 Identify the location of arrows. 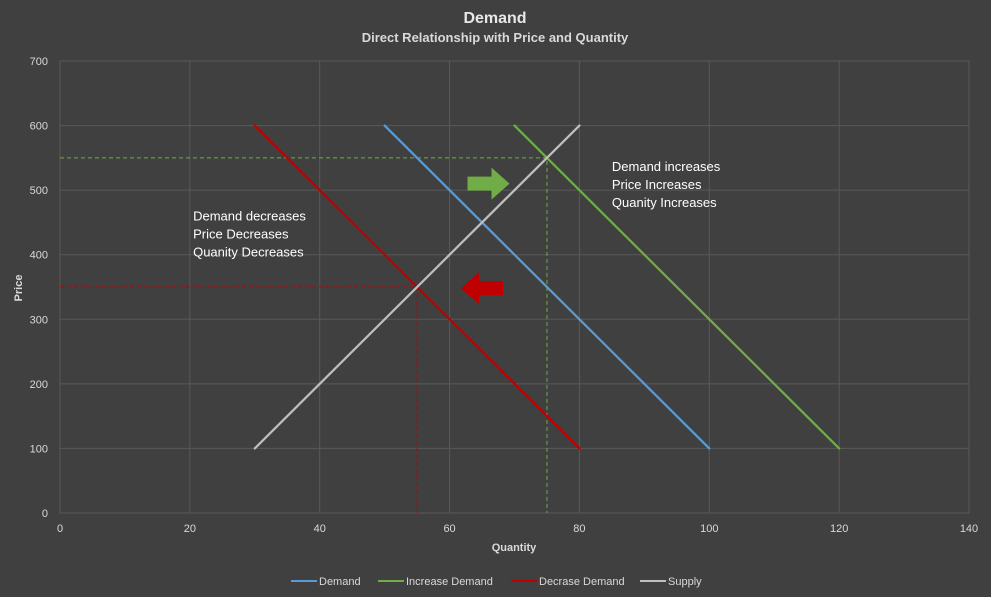
(485, 236).